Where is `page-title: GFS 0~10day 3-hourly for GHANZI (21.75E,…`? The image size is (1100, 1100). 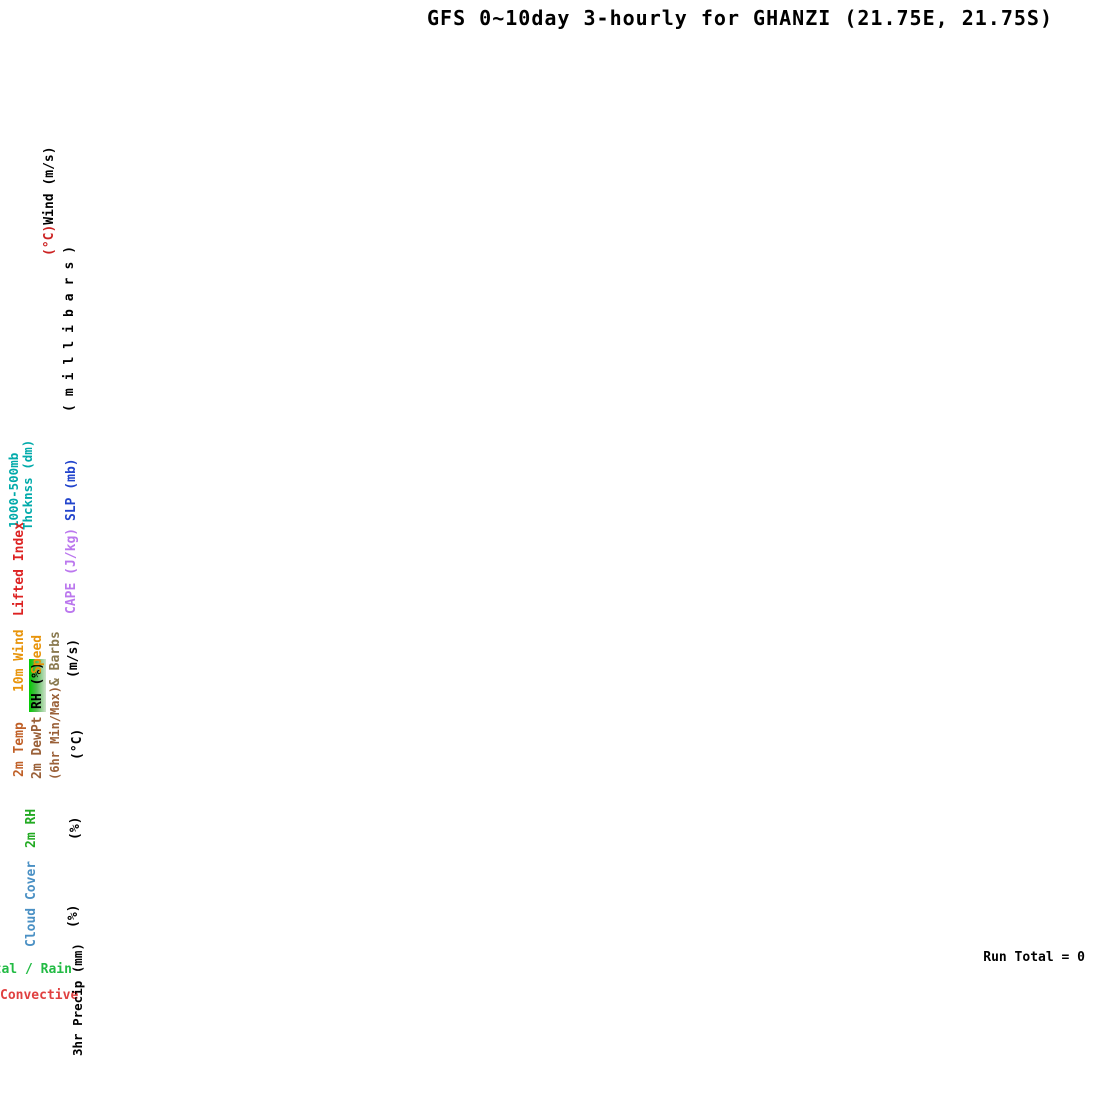 page-title: GFS 0~10day 3-hourly for GHANZI (21.75E,… is located at coordinates (740, 18).